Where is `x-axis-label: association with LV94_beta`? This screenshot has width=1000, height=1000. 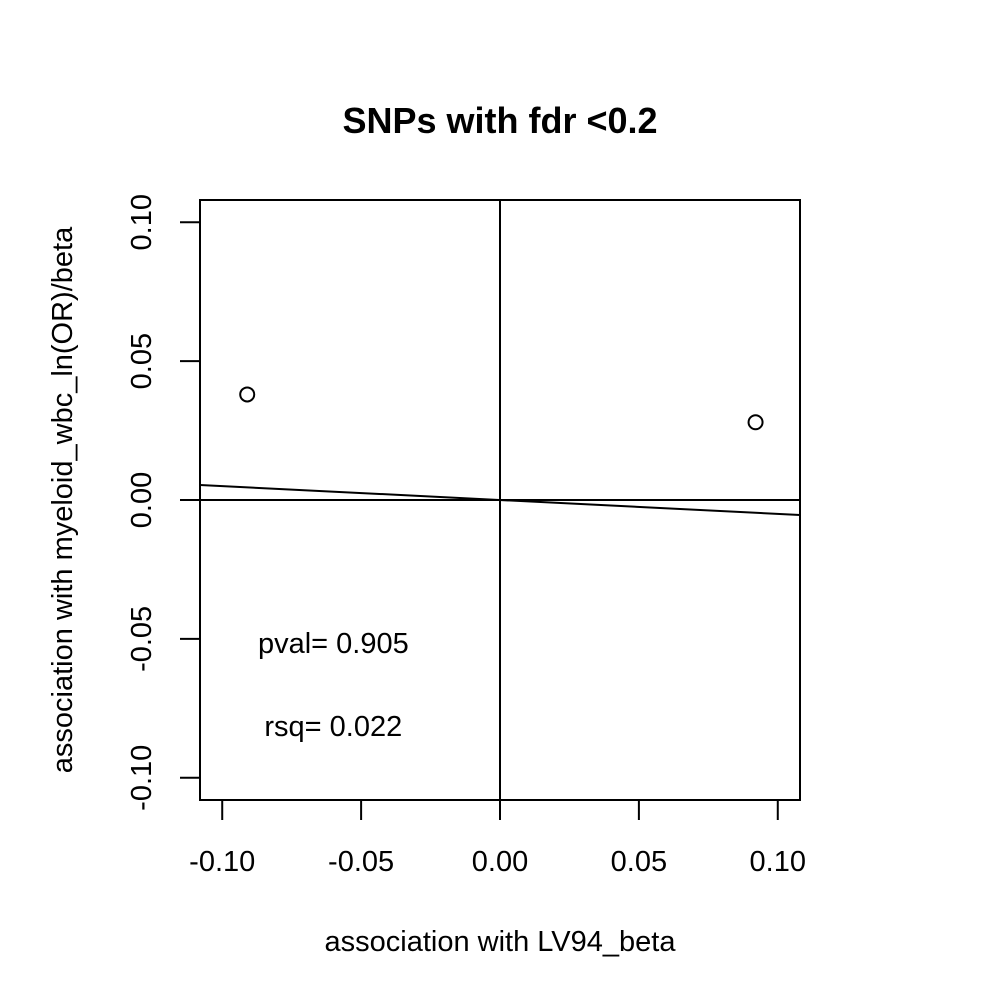 x-axis-label: association with LV94_beta is located at coordinates (501, 942).